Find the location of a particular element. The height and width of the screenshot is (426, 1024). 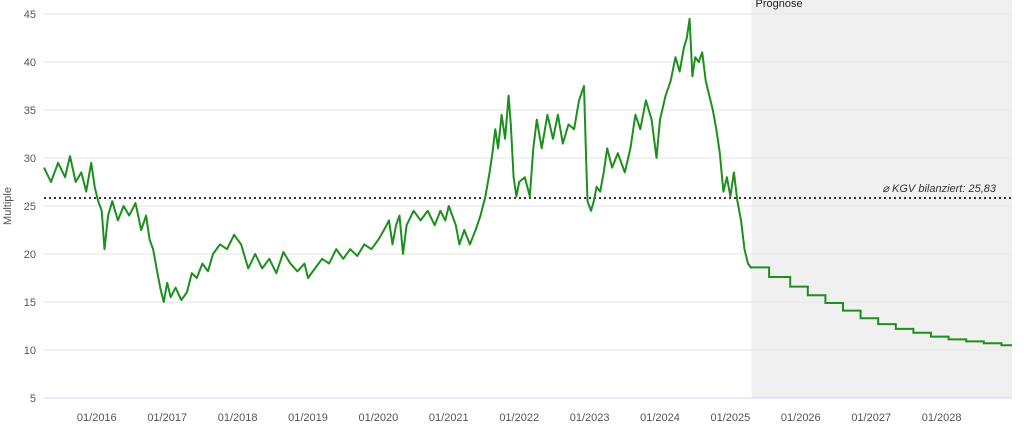

y-tick-label: 35 is located at coordinates (30, 111).